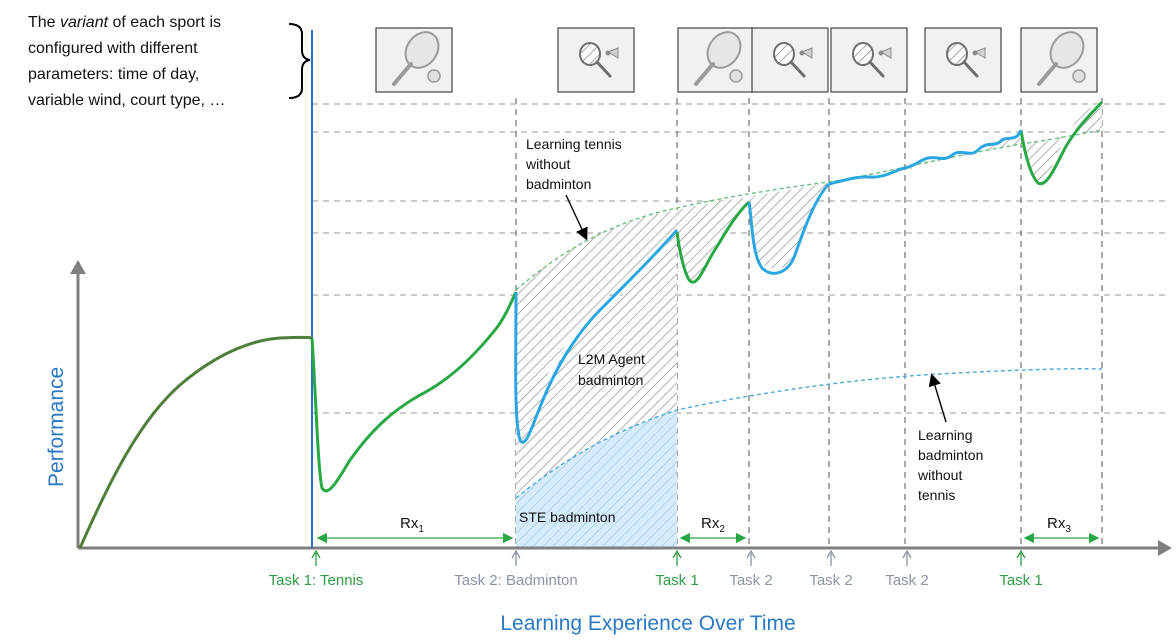 This screenshot has height=640, width=1176. I want to click on task-label-4: Task 2, so click(750, 580).